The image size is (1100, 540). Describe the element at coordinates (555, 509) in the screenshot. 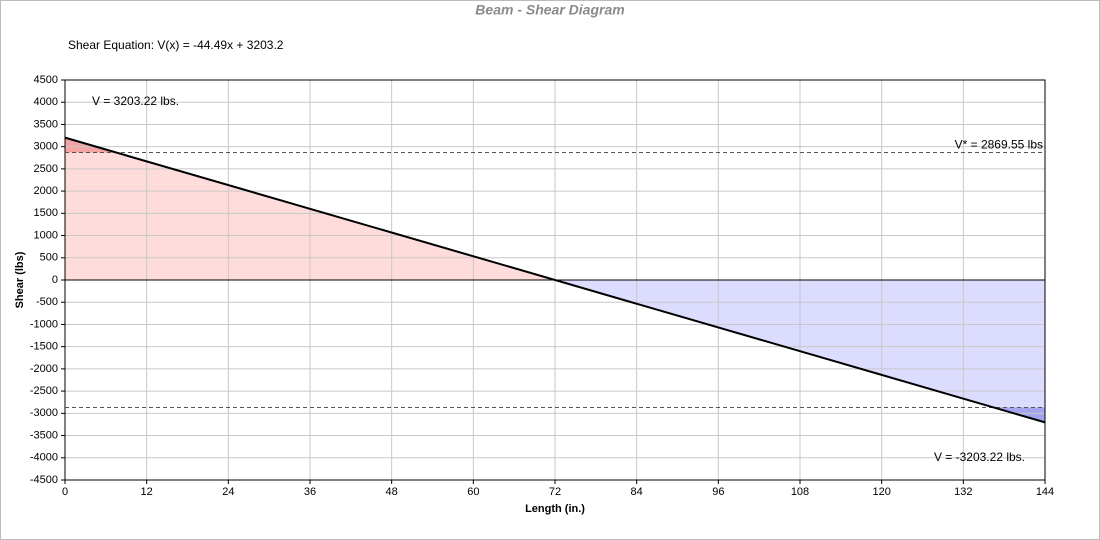

I see `x-axis-label: Length (in.)` at that location.